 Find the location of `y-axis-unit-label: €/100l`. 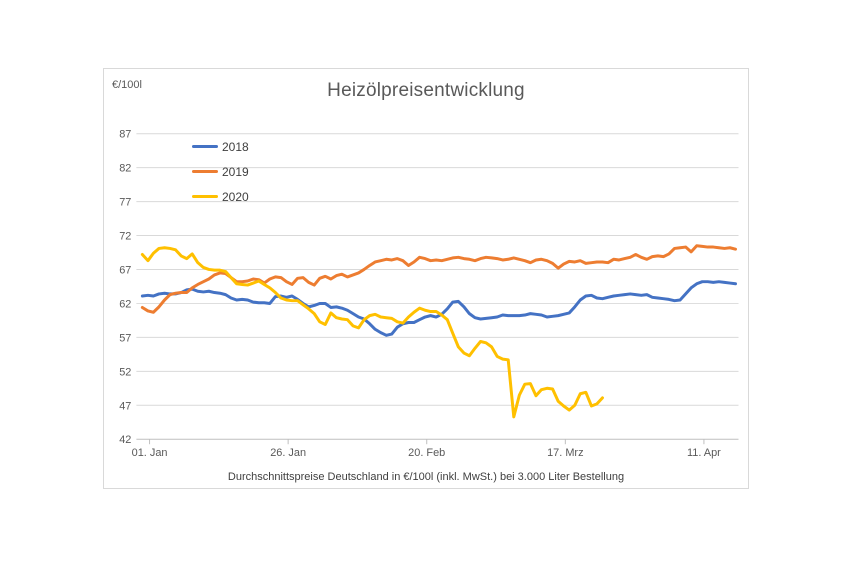

y-axis-unit-label: €/100l is located at coordinates (127, 85).